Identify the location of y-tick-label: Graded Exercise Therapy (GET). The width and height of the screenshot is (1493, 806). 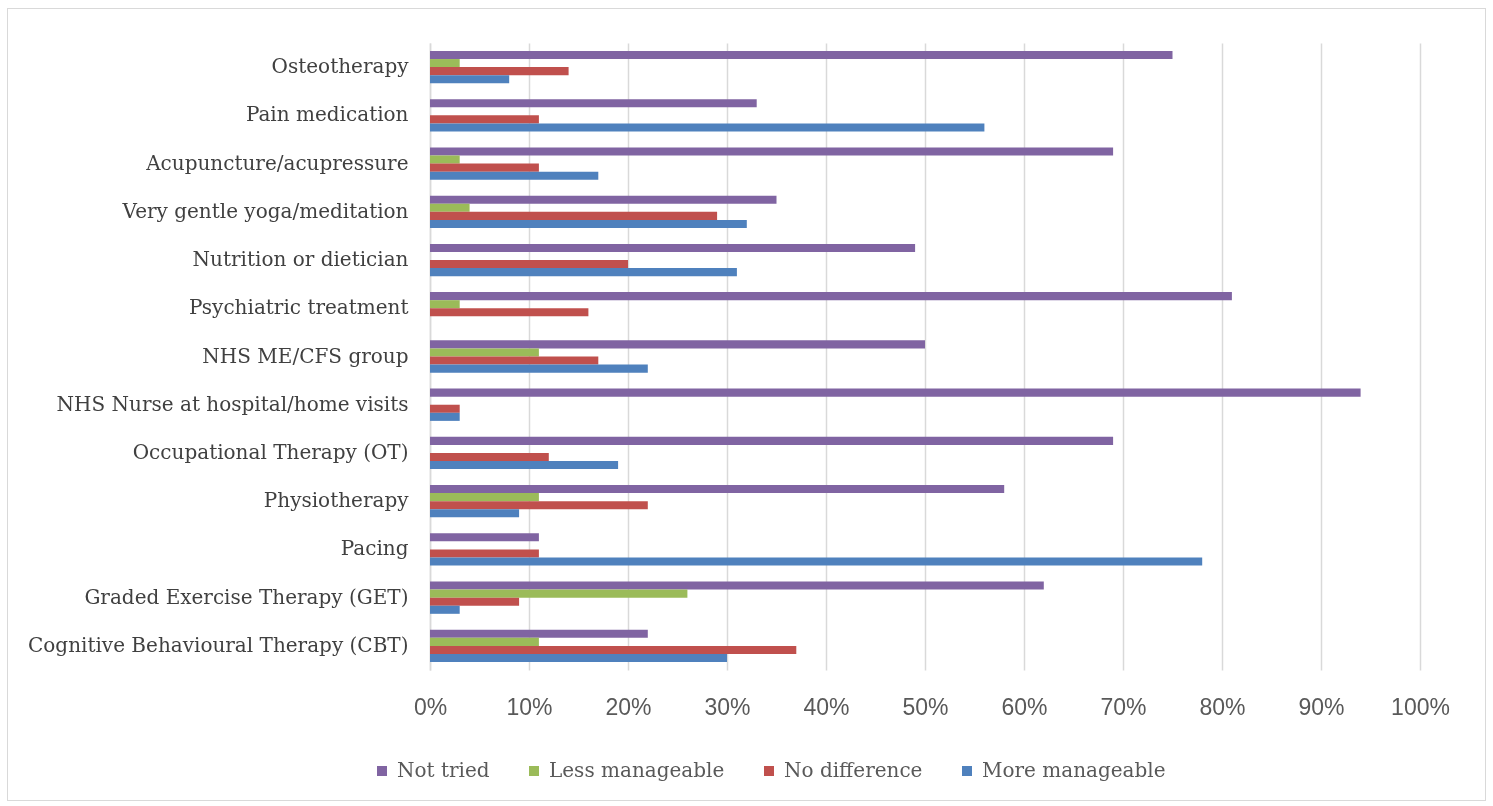
(246, 596).